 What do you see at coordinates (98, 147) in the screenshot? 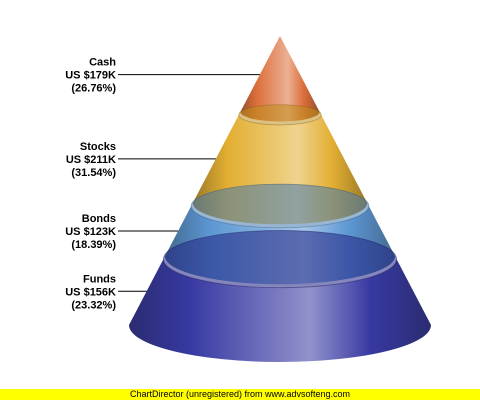
I see `segment-label-stocks-name: Stocks` at bounding box center [98, 147].